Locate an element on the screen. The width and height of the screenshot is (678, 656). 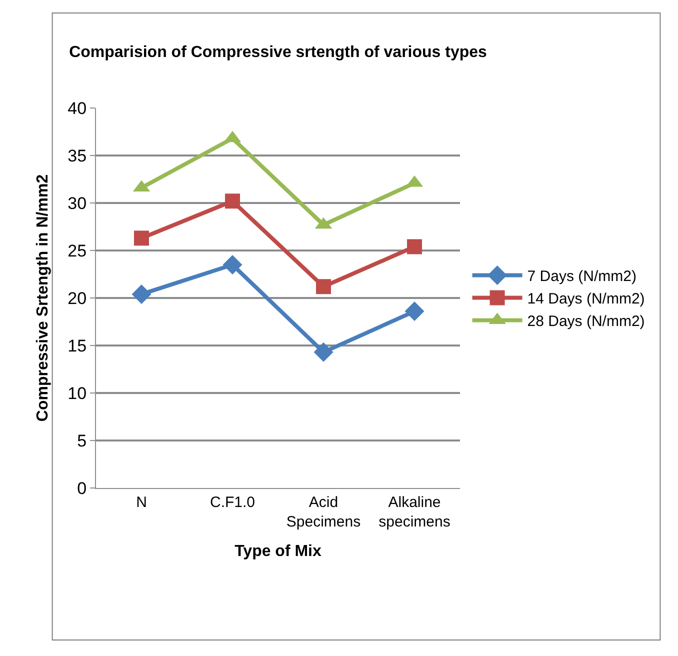
y-tick-label: 15 is located at coordinates (77, 346).